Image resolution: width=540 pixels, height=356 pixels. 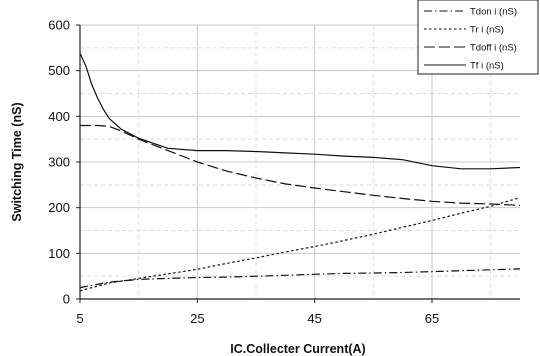 I want to click on x-tick-label: 65, so click(x=432, y=318).